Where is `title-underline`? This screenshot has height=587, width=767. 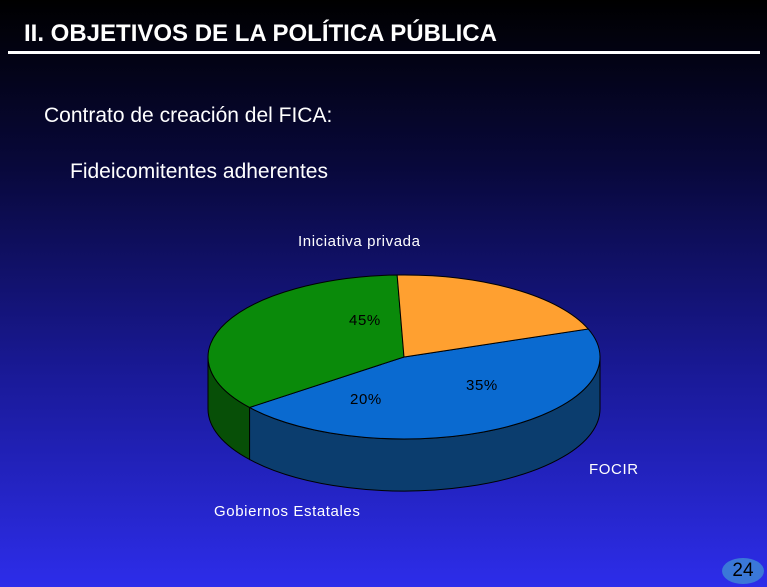 title-underline is located at coordinates (384, 52).